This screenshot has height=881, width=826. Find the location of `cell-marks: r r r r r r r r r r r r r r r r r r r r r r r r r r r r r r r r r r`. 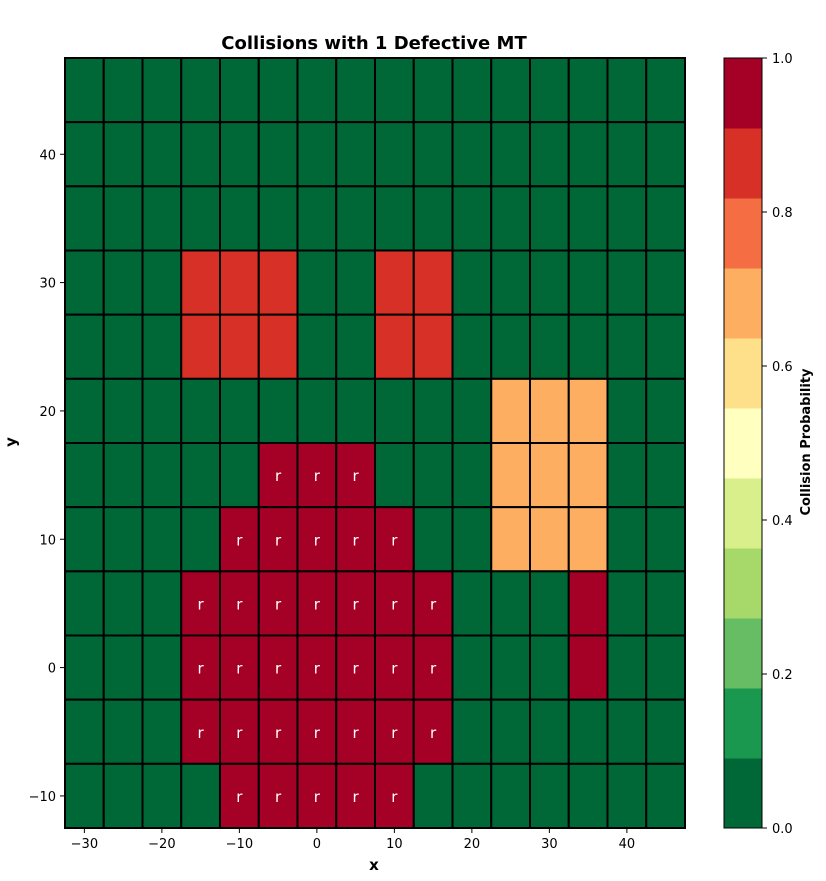

cell-marks: r r r r r r r r r r r r r r r r r r r r r r r r r r r r r r r r r r is located at coordinates (318, 636).